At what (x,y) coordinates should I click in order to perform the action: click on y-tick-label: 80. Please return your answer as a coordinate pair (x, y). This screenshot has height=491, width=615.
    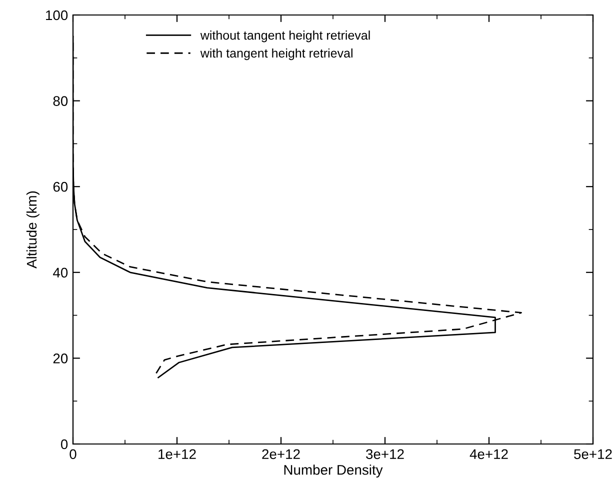
    Looking at the image, I should click on (60, 101).